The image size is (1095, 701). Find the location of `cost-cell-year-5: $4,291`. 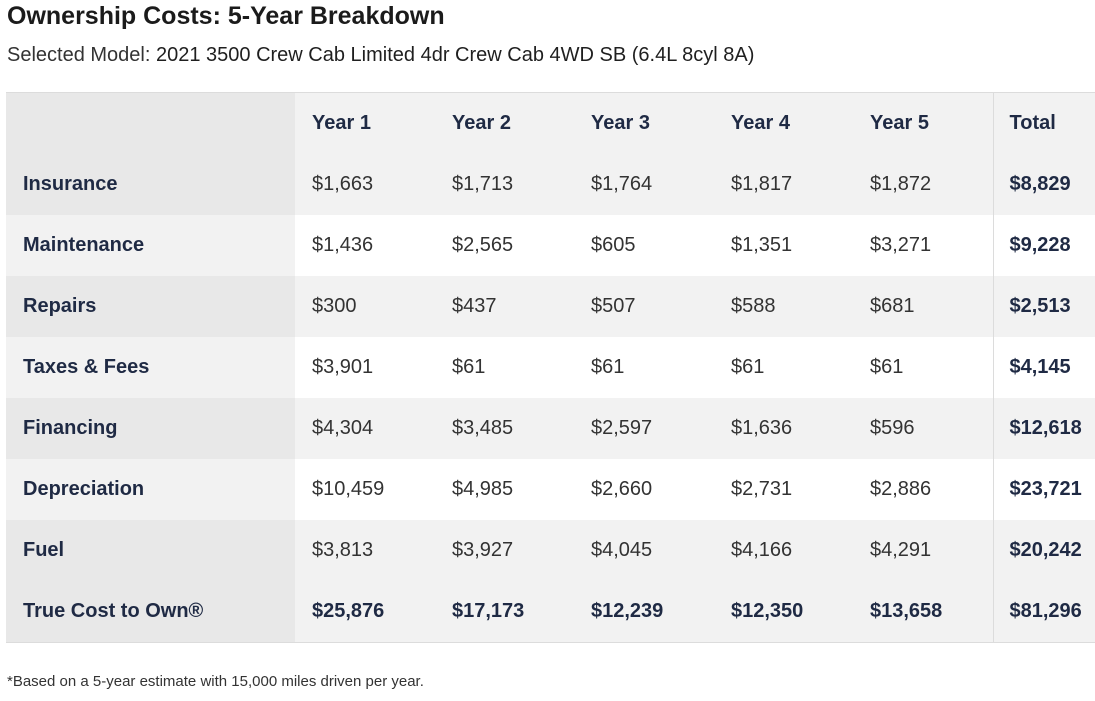

cost-cell-year-5: $4,291 is located at coordinates (923, 550).